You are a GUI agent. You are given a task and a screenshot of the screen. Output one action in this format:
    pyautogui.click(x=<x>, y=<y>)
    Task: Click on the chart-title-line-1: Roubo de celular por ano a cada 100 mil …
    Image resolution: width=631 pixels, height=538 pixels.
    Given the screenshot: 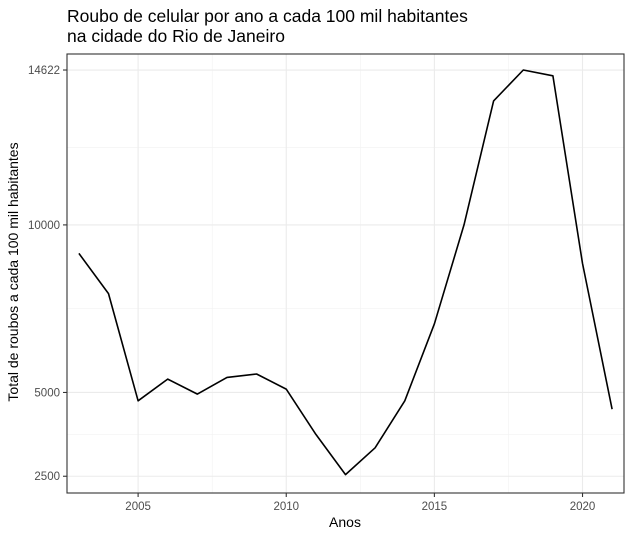 What is the action you would take?
    pyautogui.click(x=267, y=16)
    